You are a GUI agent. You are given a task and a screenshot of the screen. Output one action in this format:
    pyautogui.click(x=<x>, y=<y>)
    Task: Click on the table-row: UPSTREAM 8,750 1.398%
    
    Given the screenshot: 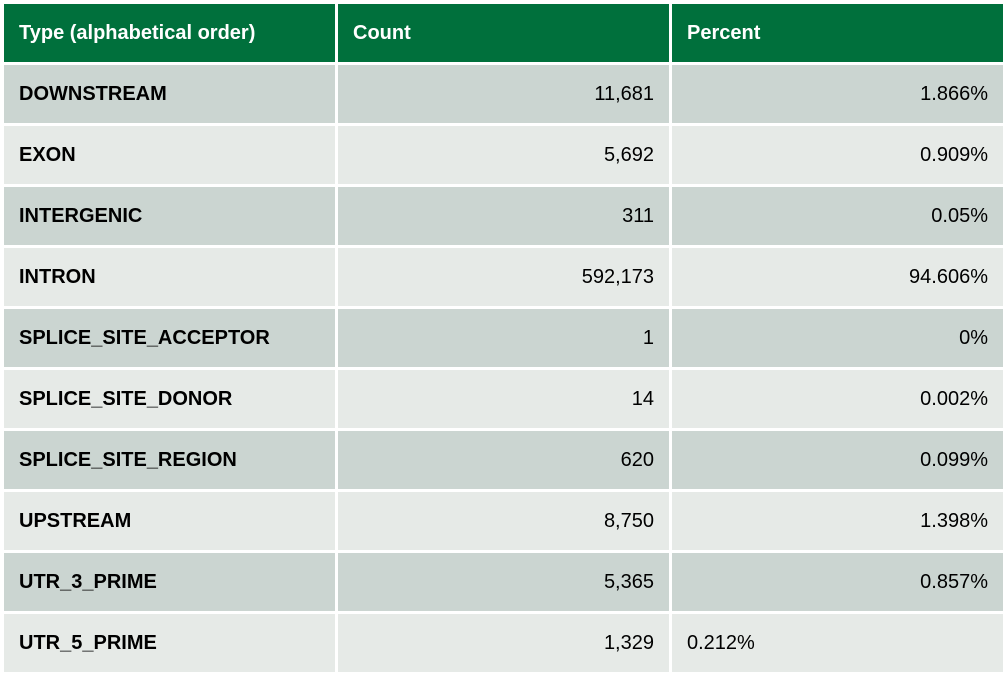 What is the action you would take?
    pyautogui.click(x=503, y=521)
    